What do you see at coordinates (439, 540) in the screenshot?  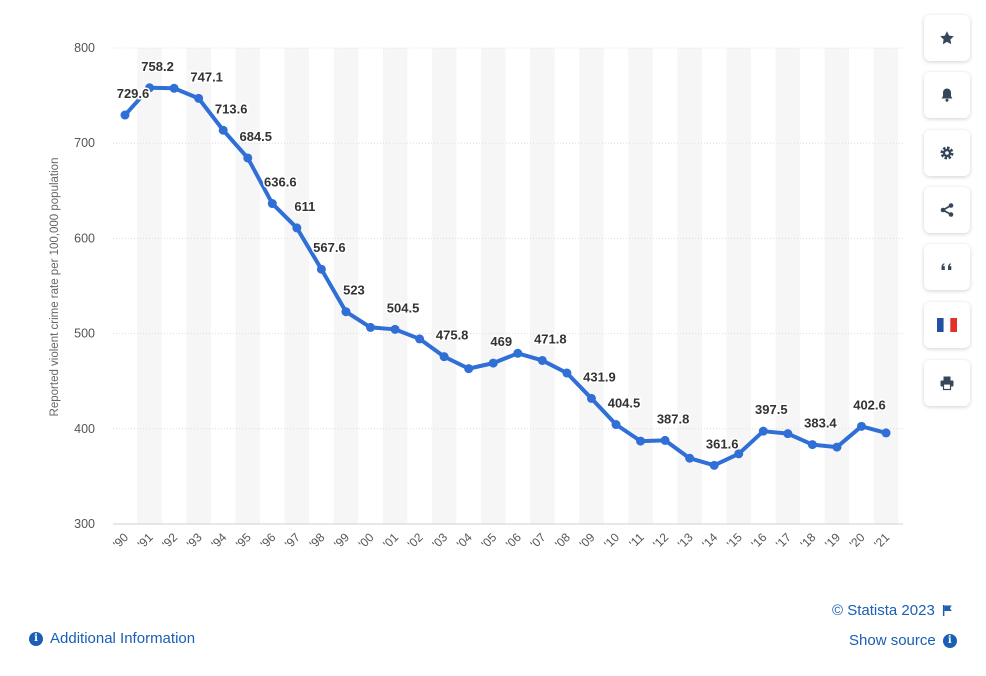 I see `x-tick-label: '03` at bounding box center [439, 540].